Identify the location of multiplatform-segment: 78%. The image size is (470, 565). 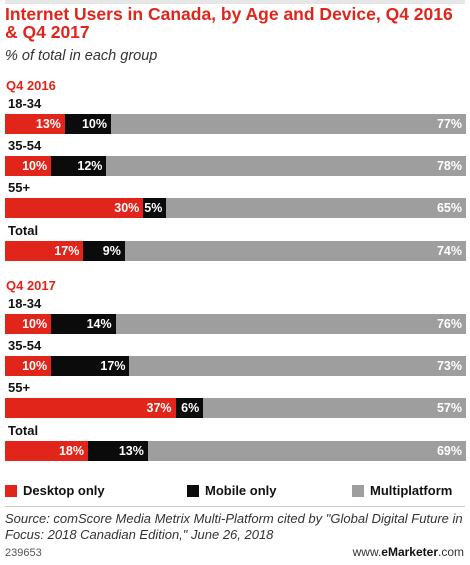
(286, 166).